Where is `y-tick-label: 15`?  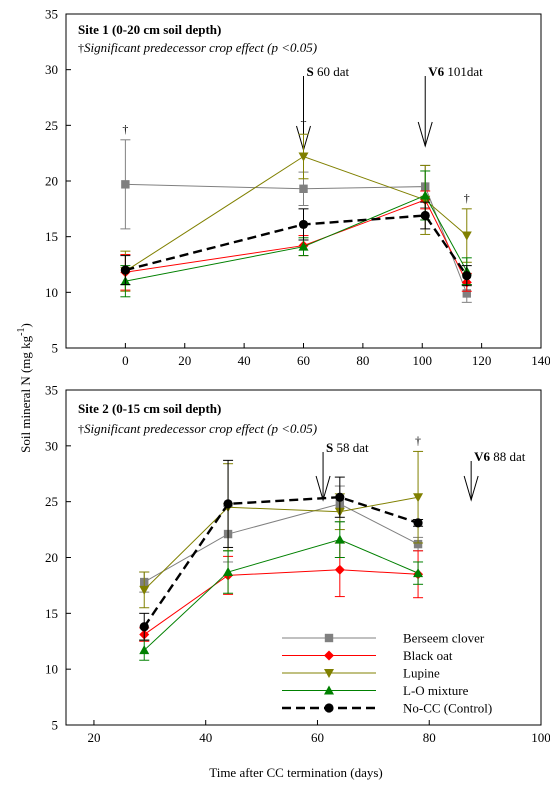 y-tick-label: 15 is located at coordinates (51, 613).